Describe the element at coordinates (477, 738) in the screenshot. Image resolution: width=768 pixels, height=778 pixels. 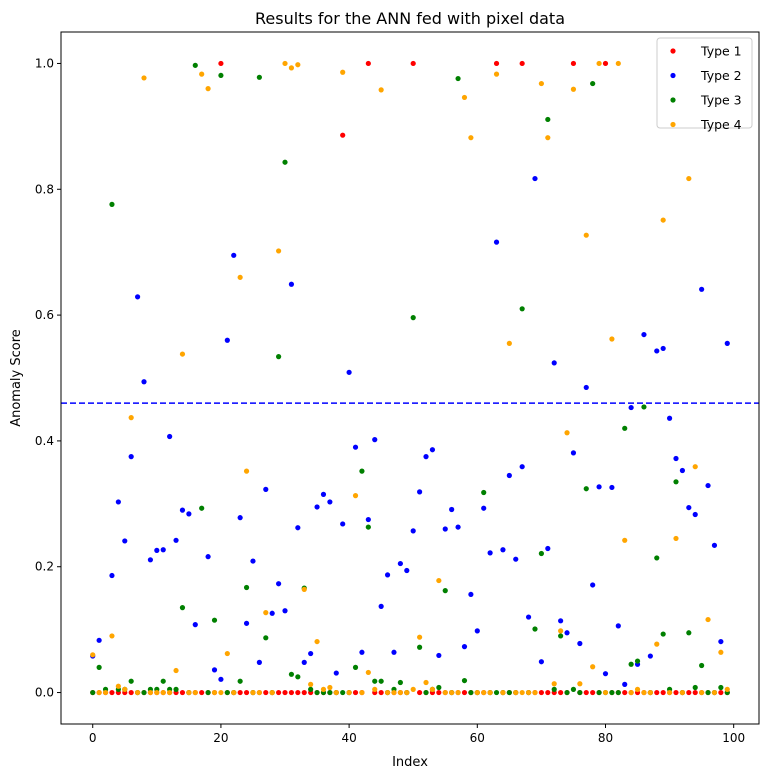
I see `x-tick-label: 60` at that location.